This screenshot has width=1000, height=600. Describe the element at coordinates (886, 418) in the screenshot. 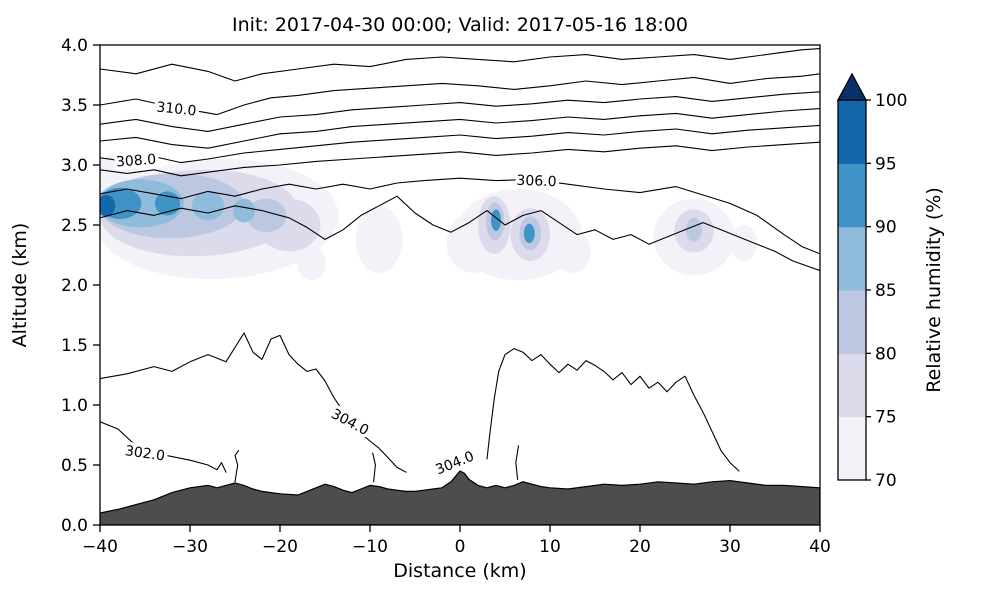

I see `colorbar-tick-label: 75` at that location.